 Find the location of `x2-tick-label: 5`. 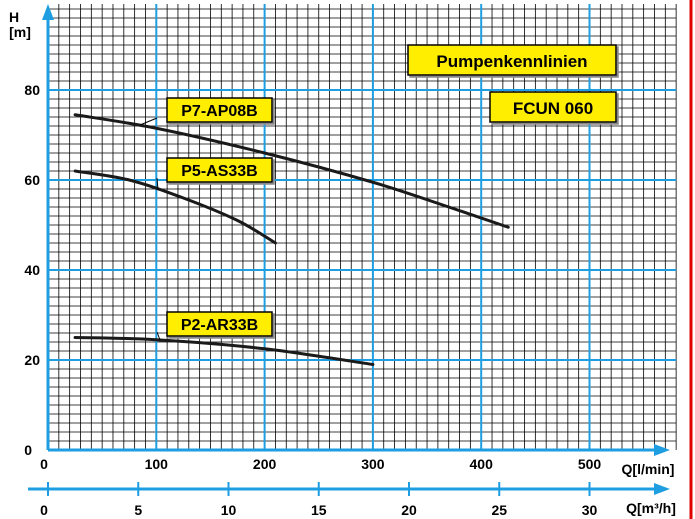

x2-tick-label: 5 is located at coordinates (138, 510).